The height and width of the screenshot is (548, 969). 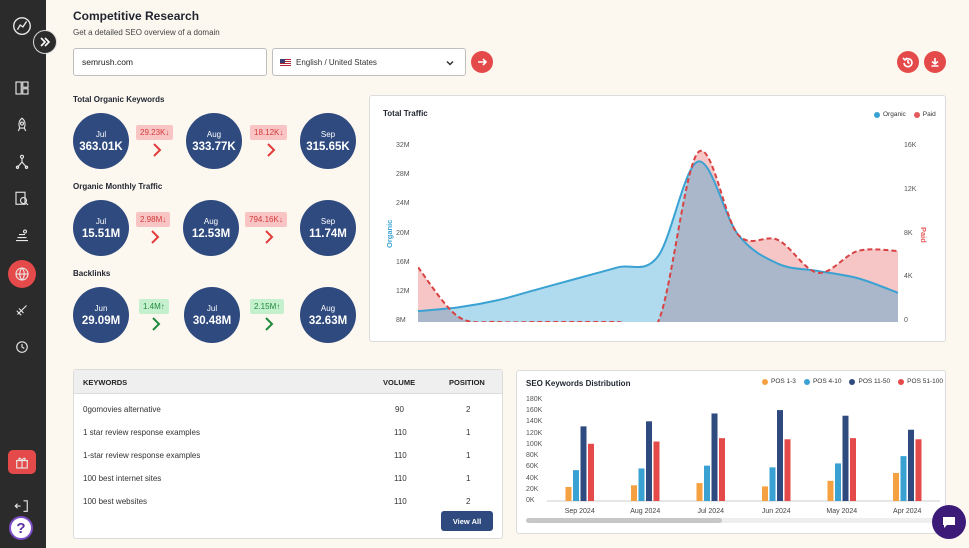 I want to click on position-cell: 2, so click(x=468, y=409).